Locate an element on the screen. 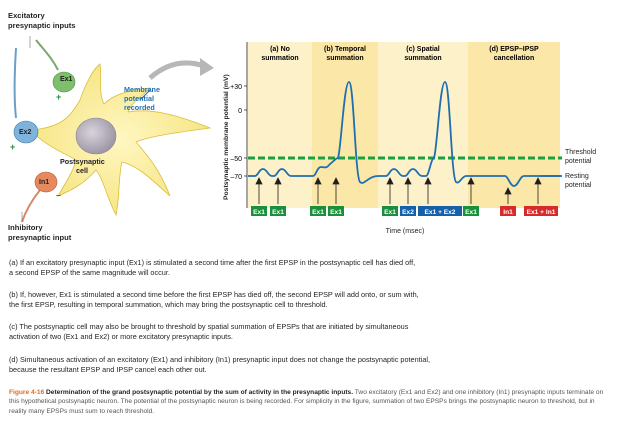 The image size is (623, 438). stim-label-6: Ex2 is located at coordinates (408, 212).